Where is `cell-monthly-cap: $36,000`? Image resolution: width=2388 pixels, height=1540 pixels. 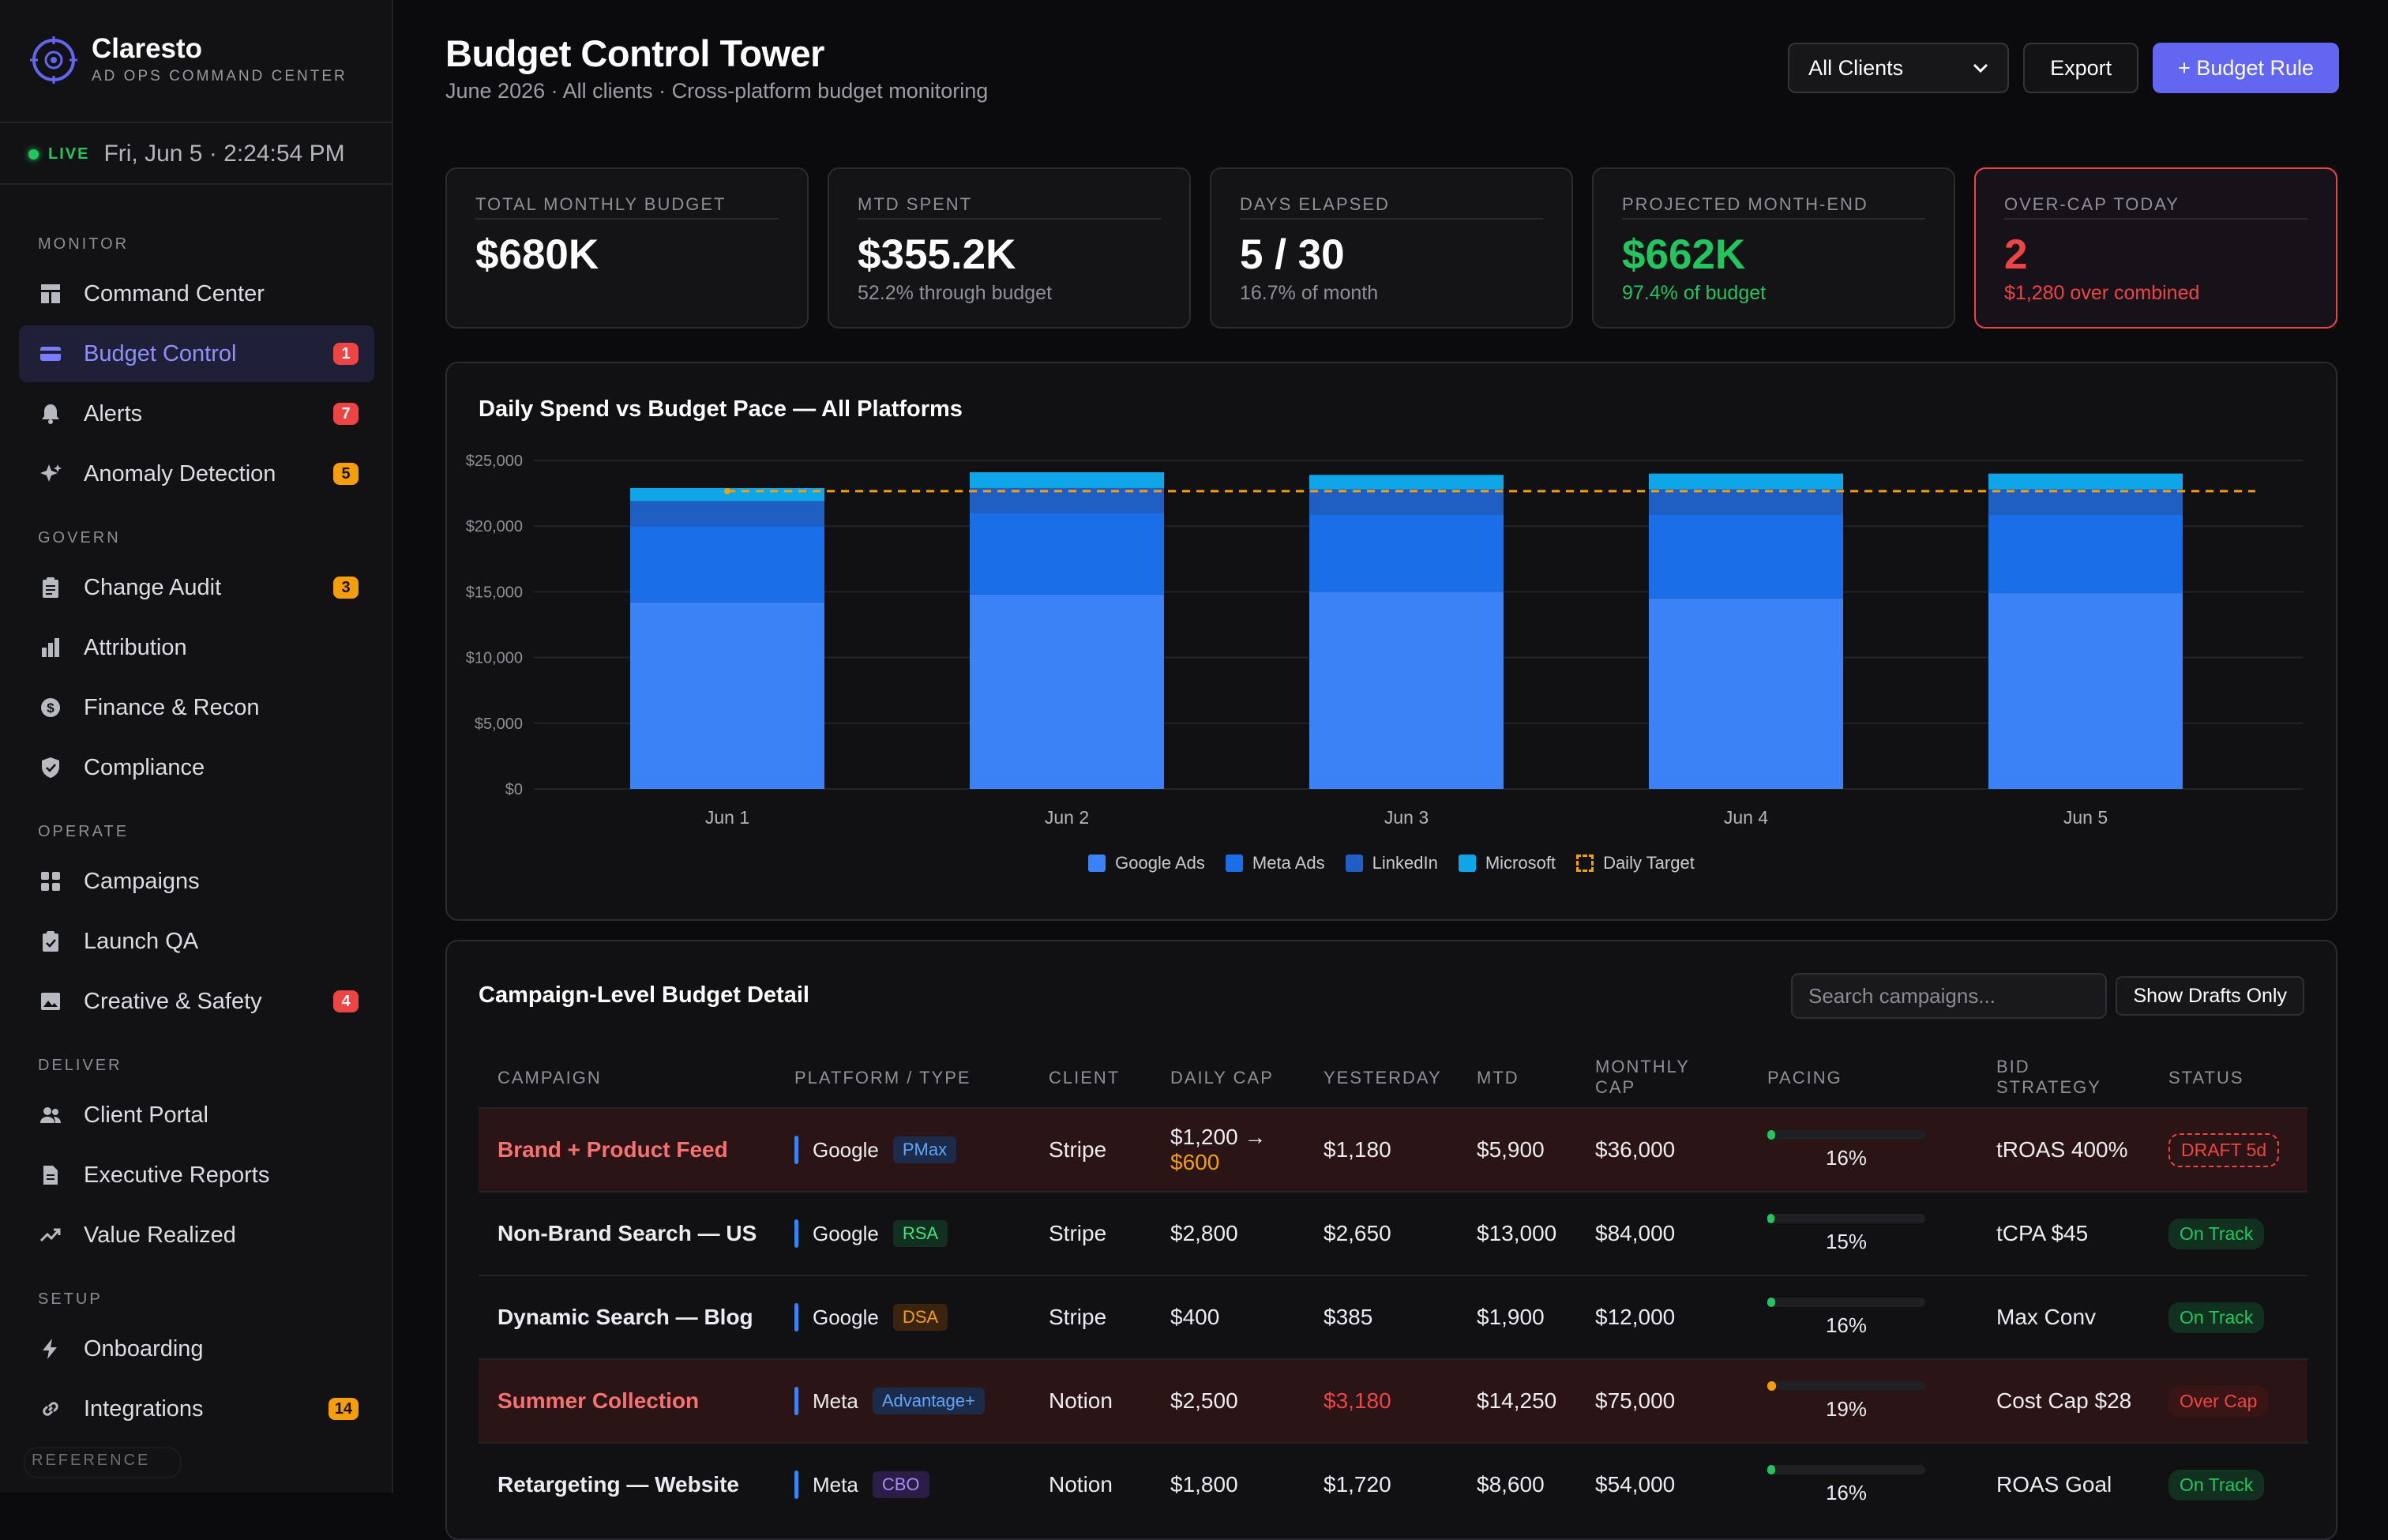
cell-monthly-cap: $36,000 is located at coordinates (1635, 1149).